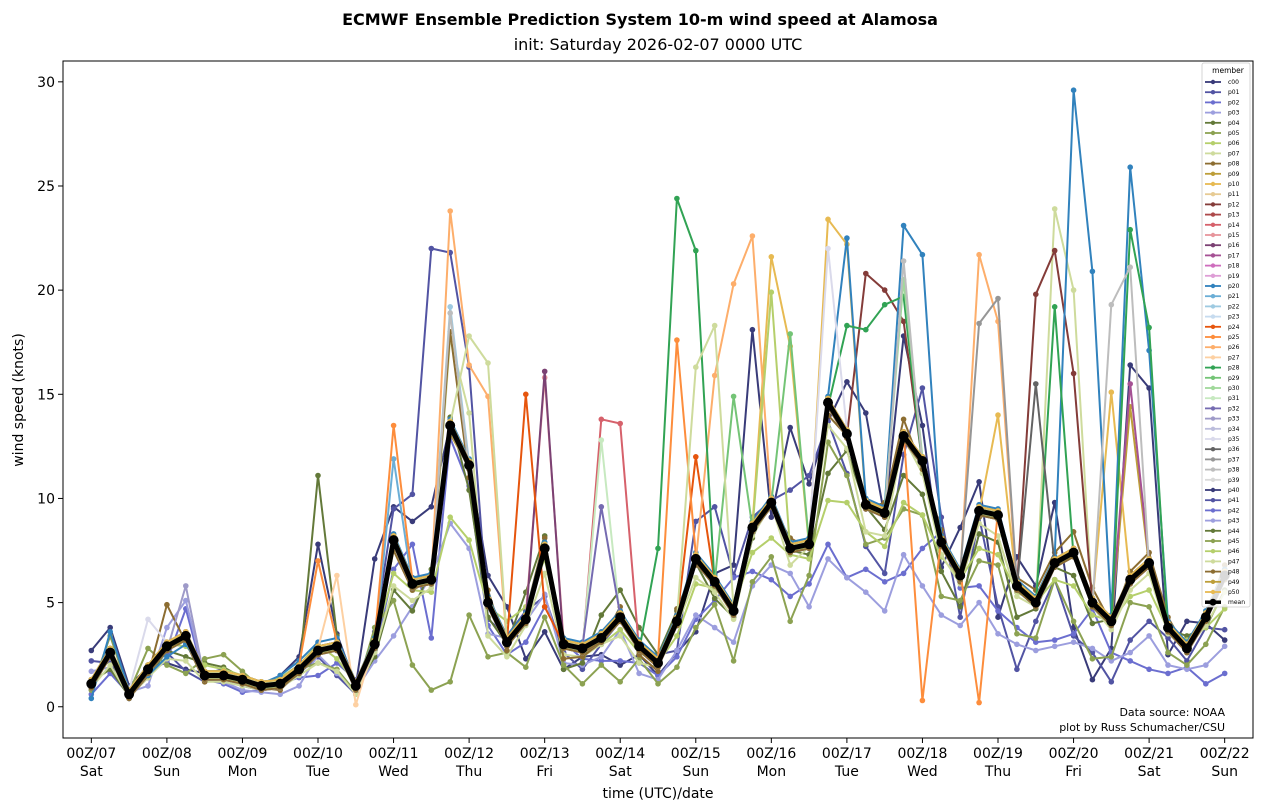 The image size is (1266, 812). Describe the element at coordinates (922, 754) in the screenshot. I see `x-tick-label-time: 00Z/18` at that location.